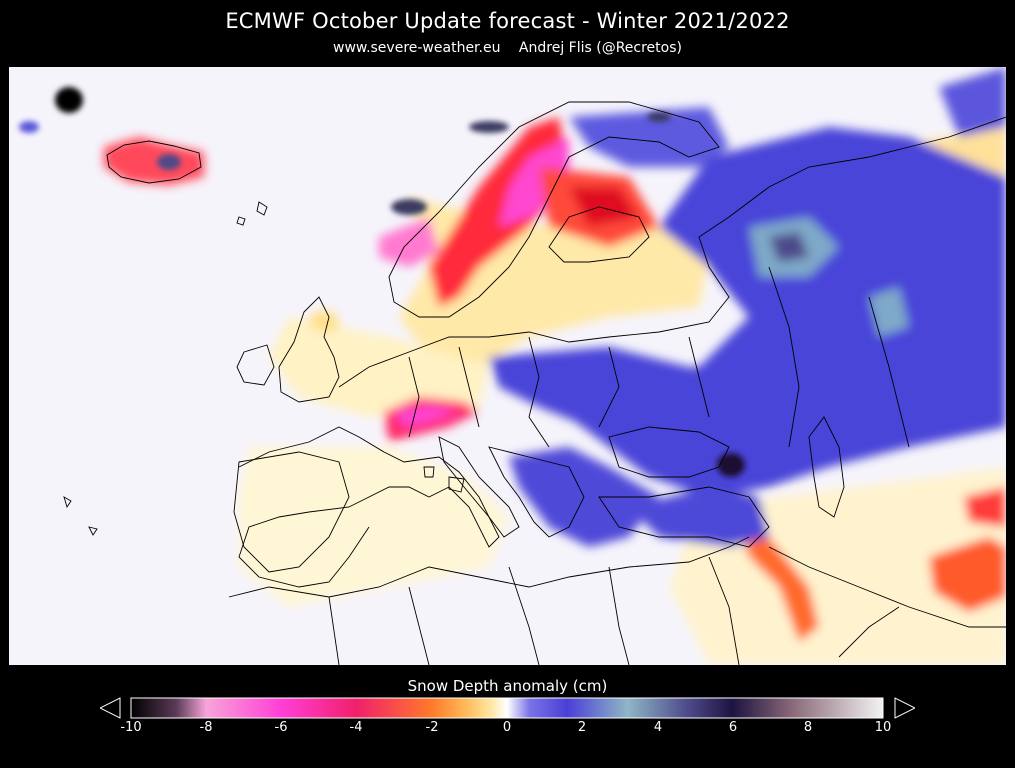 The width and height of the screenshot is (1015, 768). Describe the element at coordinates (658, 727) in the screenshot. I see `tick-label: 4` at that location.